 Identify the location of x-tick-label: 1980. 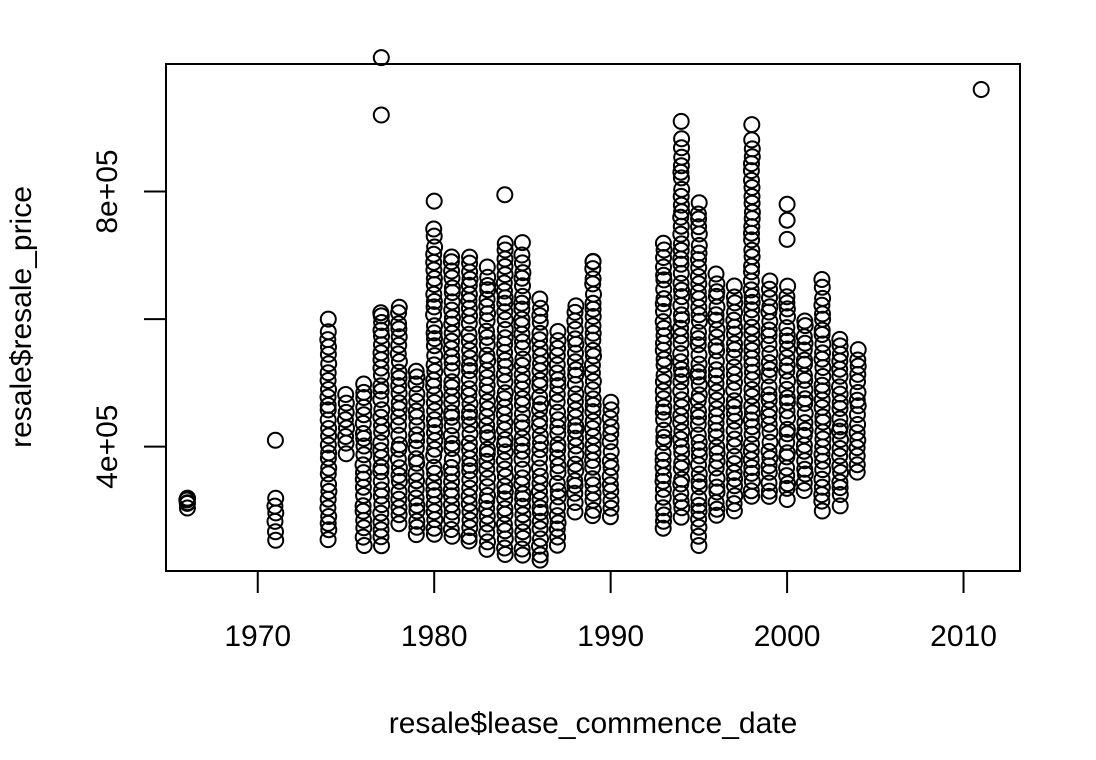
(434, 636).